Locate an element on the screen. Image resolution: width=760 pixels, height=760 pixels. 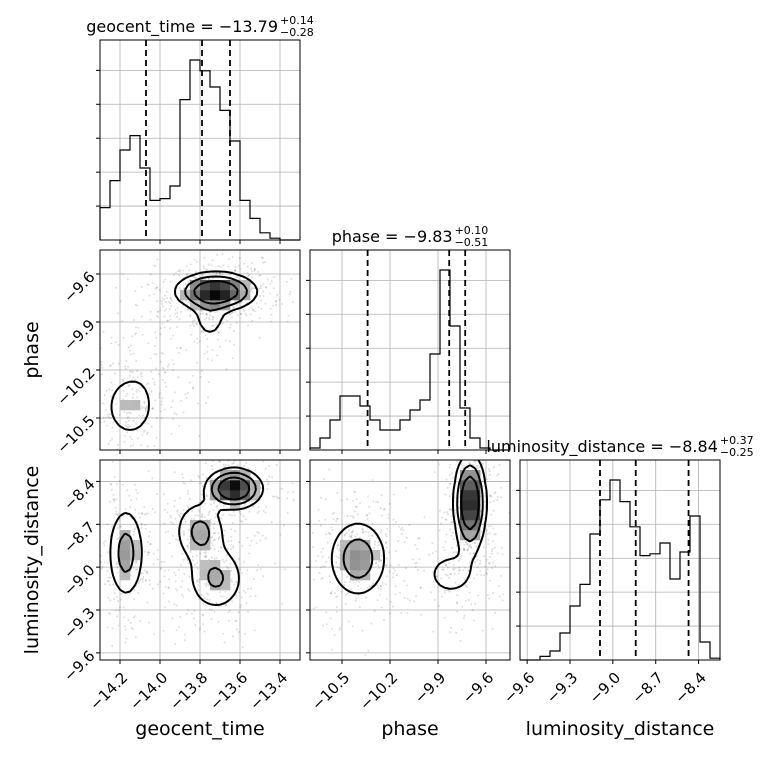
y-tick-label: −9.0 is located at coordinates (79, 580).